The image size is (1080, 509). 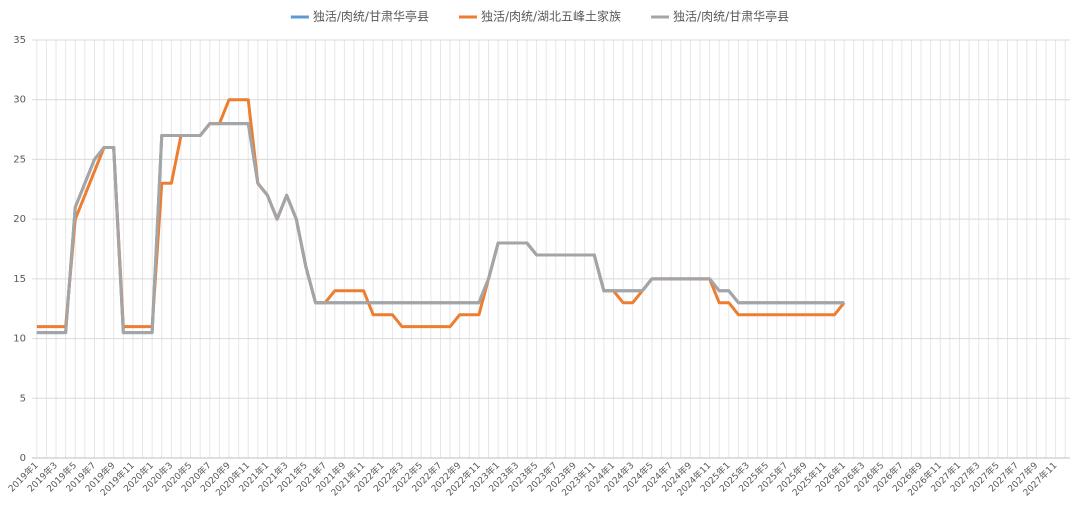 I want to click on legend-label: 独活/肉统/湖北五峰土家族, so click(x=551, y=16).